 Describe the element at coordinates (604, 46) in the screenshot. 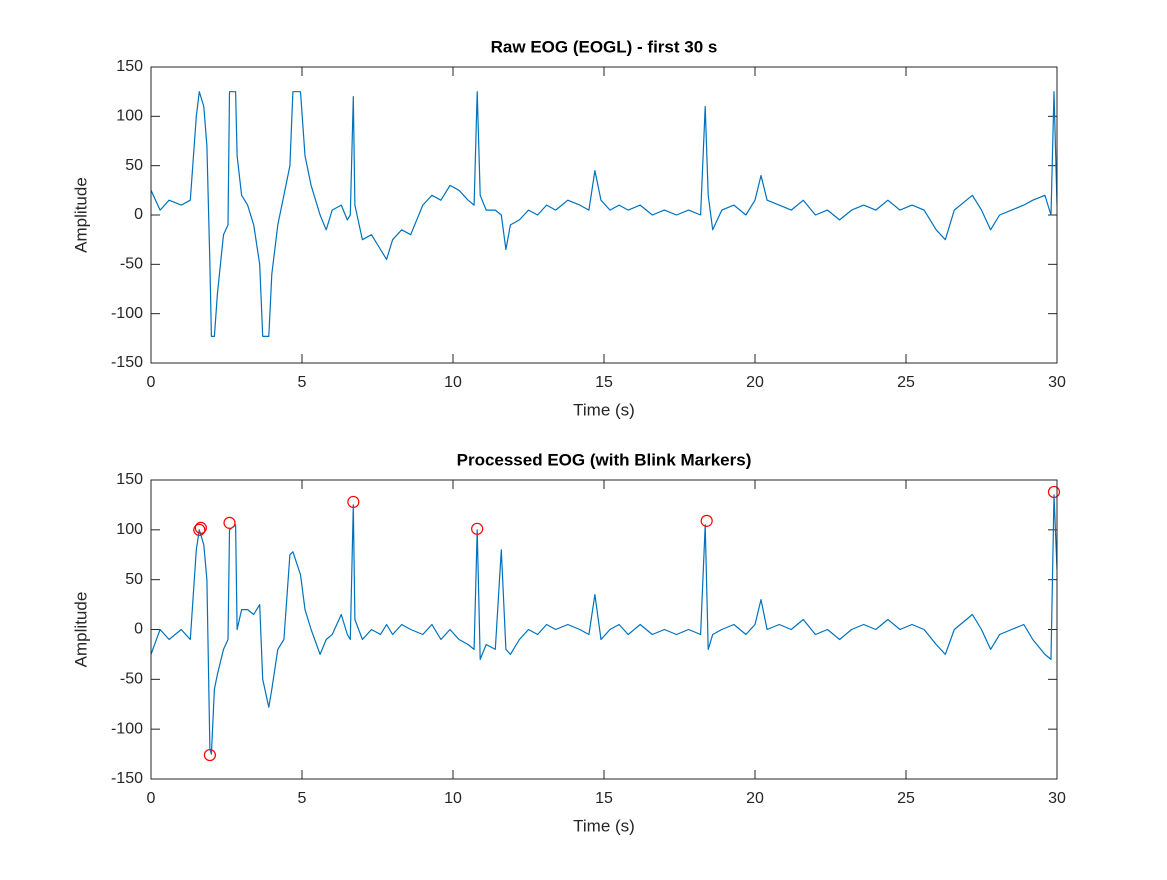

I see `chart-title: Raw EOG (EOGL) - first 30 s` at that location.